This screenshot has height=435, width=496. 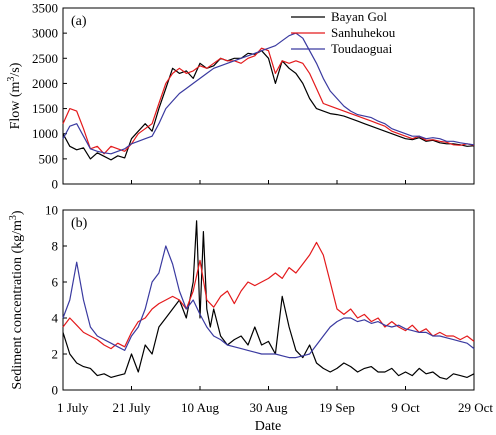 I want to click on panel-a-tag: (a), so click(x=79, y=21).